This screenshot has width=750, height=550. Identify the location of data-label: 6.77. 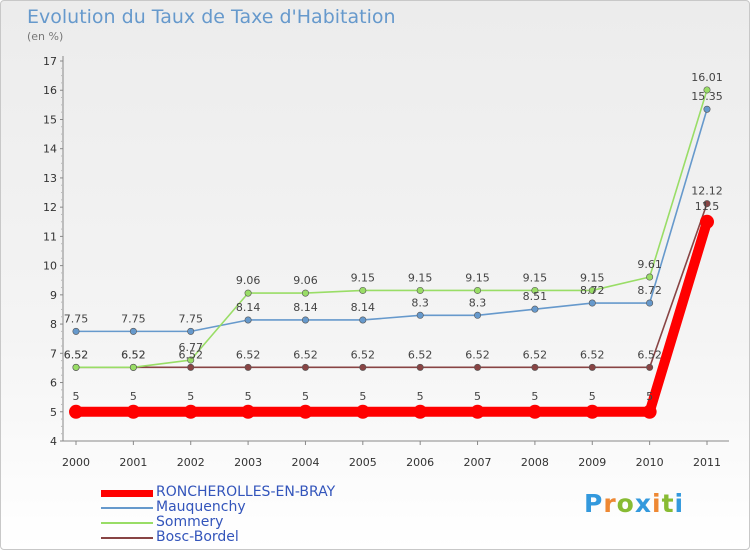
(190, 347).